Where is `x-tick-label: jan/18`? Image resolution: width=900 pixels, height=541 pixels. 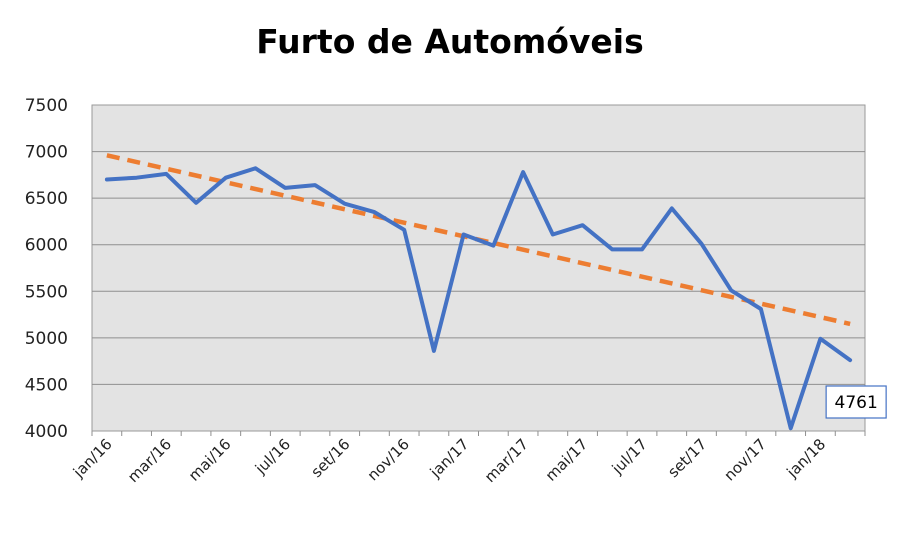
x-tick-label: jan/18 is located at coordinates (806, 458).